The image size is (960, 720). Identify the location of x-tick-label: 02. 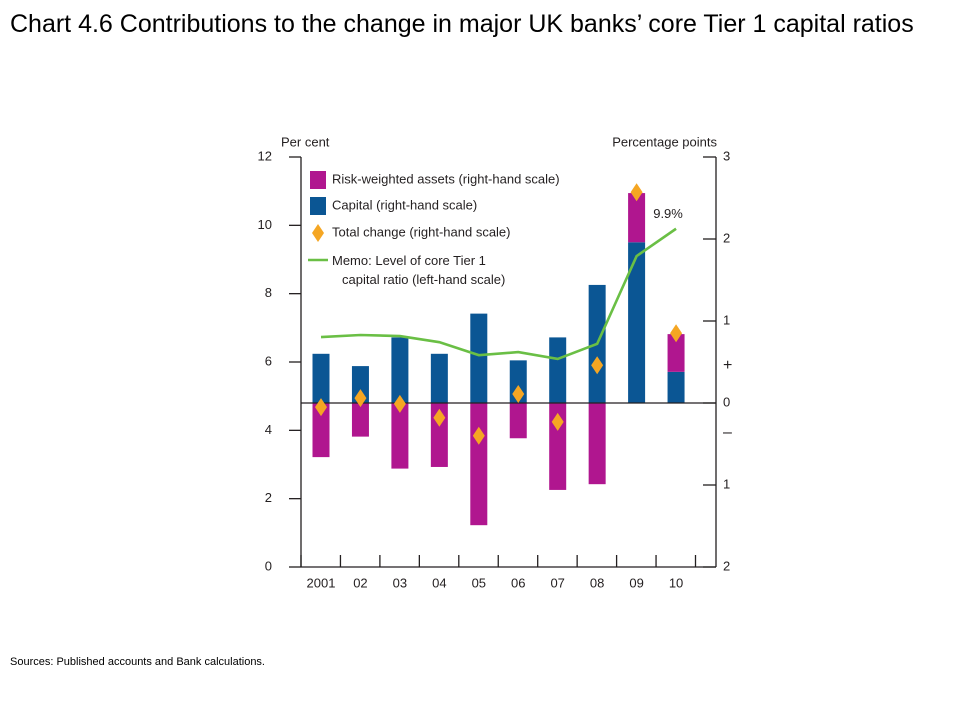
(360, 582).